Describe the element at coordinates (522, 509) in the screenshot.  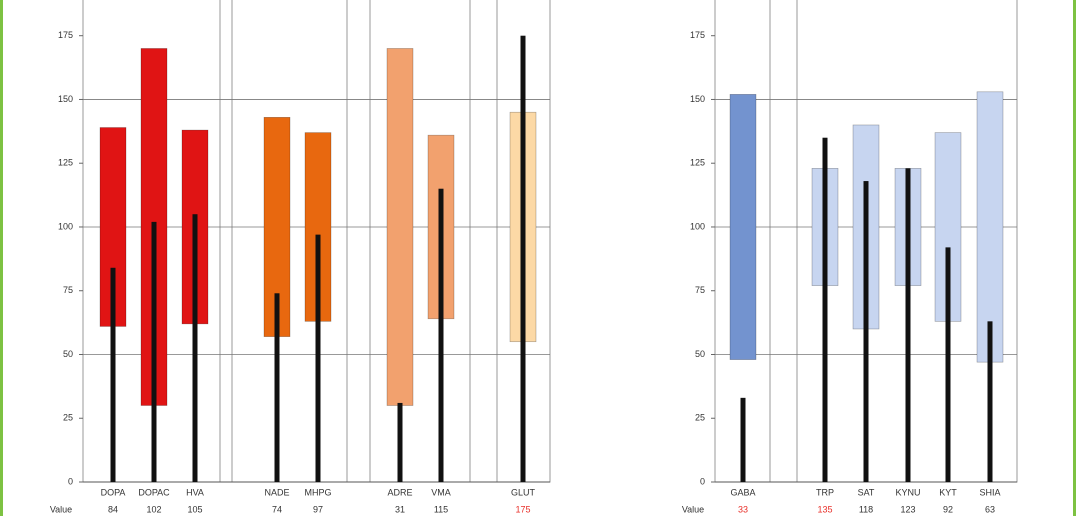
I see `value-label: 175` at that location.